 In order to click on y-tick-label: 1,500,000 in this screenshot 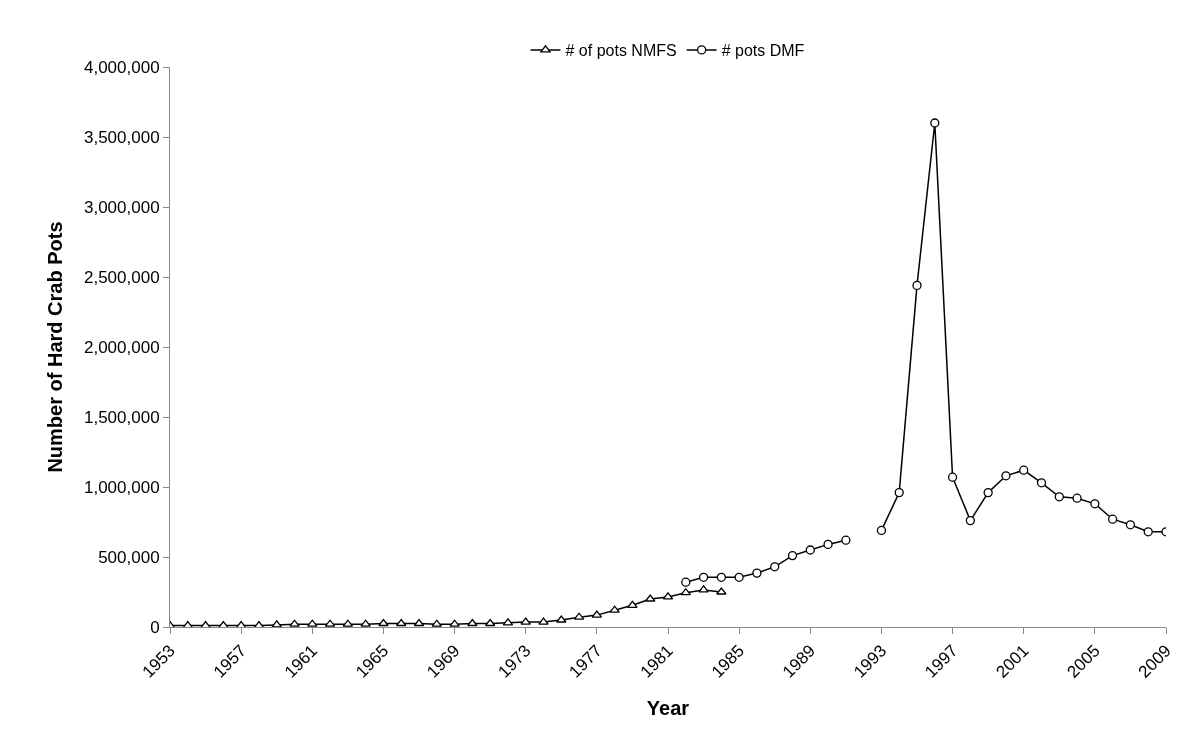, I will do `click(121, 417)`.